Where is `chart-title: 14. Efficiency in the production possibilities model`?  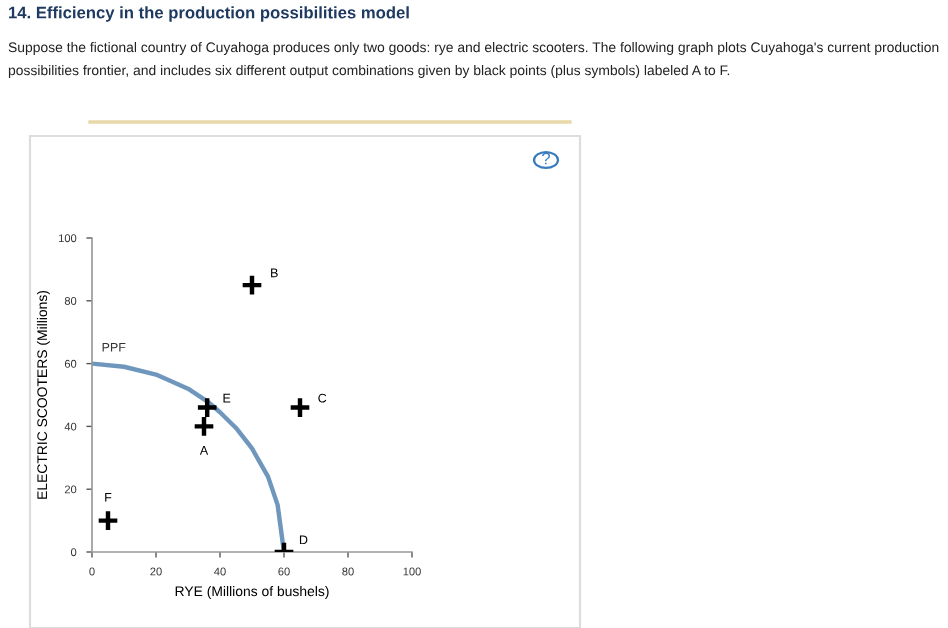 chart-title: 14. Efficiency in the production possibilities model is located at coordinates (209, 14).